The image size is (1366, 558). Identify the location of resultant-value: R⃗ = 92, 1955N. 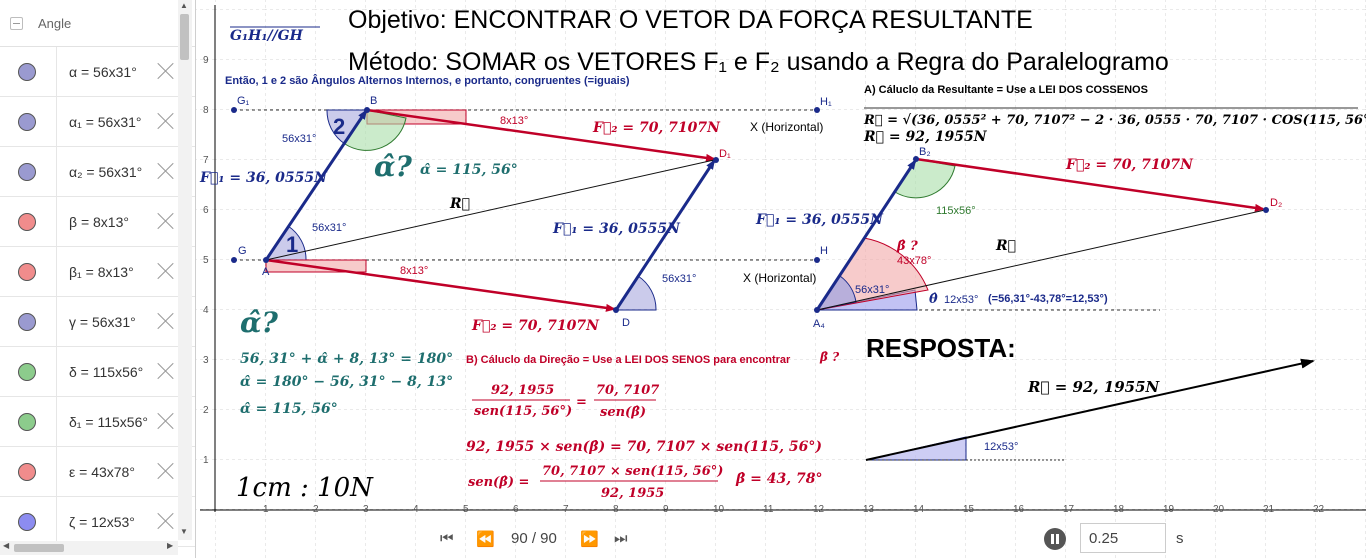
(925, 137).